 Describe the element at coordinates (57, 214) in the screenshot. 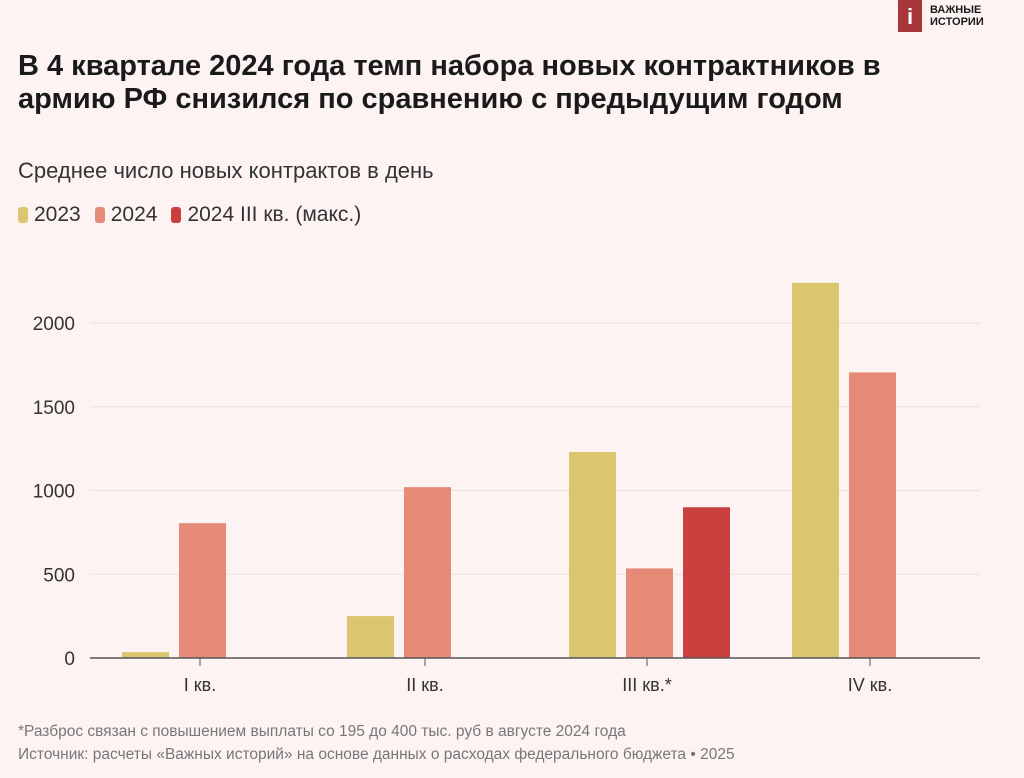

I see `legend-label: 2023` at that location.